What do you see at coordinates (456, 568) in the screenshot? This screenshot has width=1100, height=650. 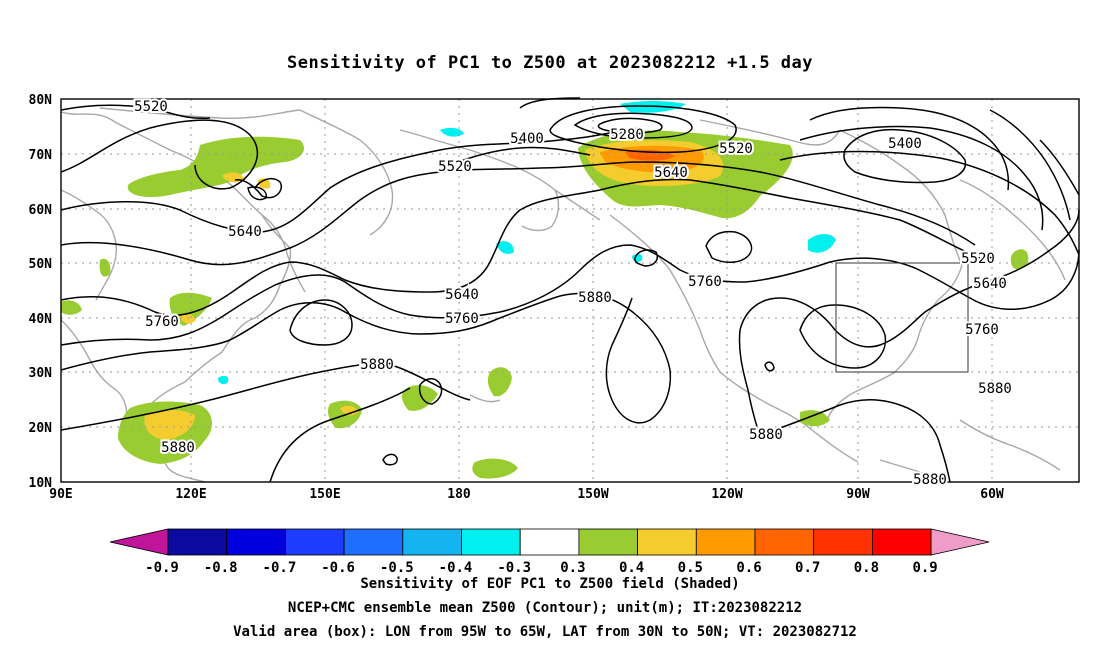 I see `colorbar-tick-label: -0.4` at bounding box center [456, 568].